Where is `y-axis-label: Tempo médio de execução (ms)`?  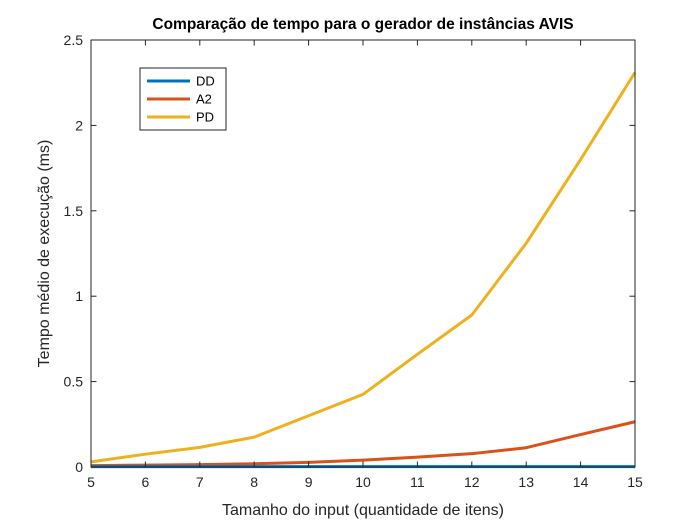
y-axis-label: Tempo médio de execução (ms) is located at coordinates (44, 254).